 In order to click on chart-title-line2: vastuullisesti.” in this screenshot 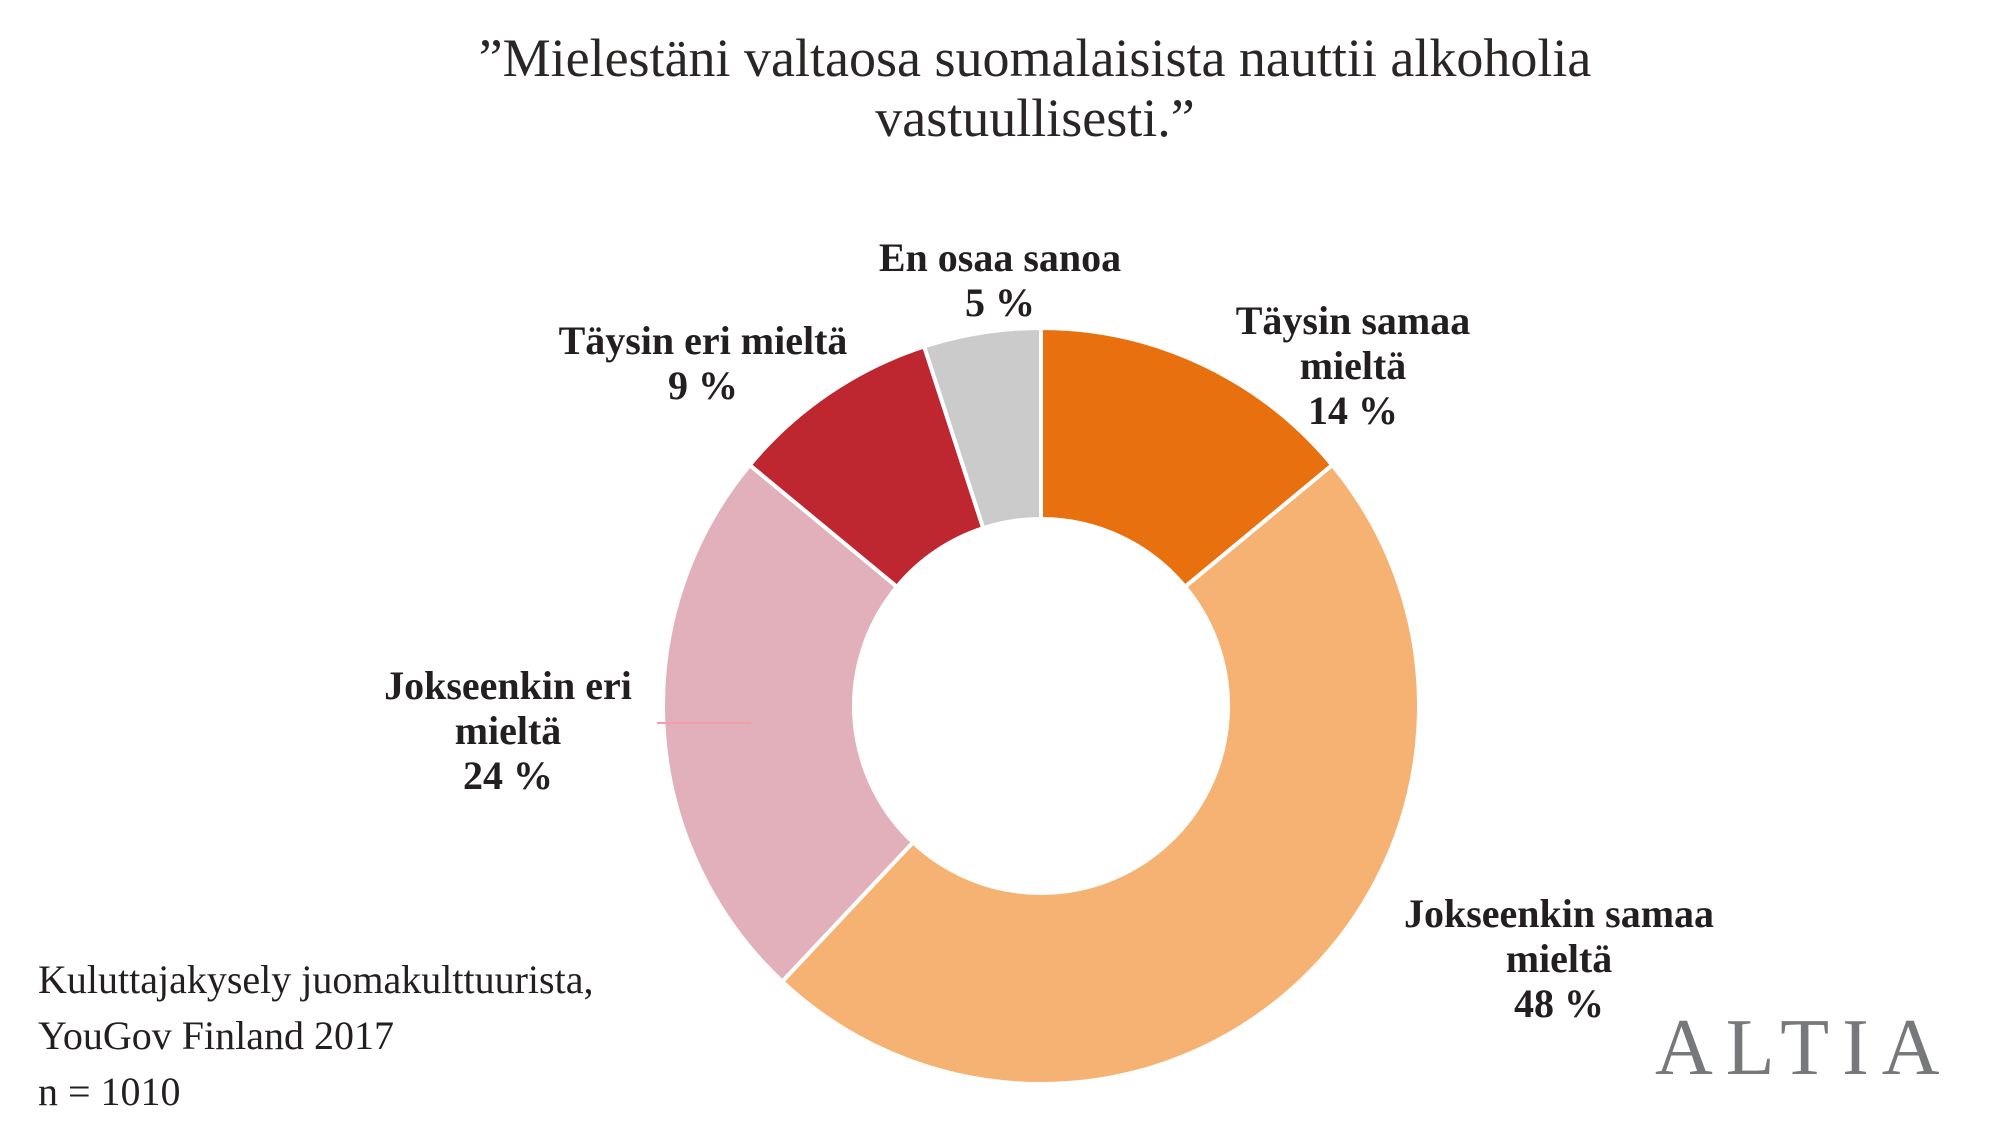, I will do `click(1035, 118)`.